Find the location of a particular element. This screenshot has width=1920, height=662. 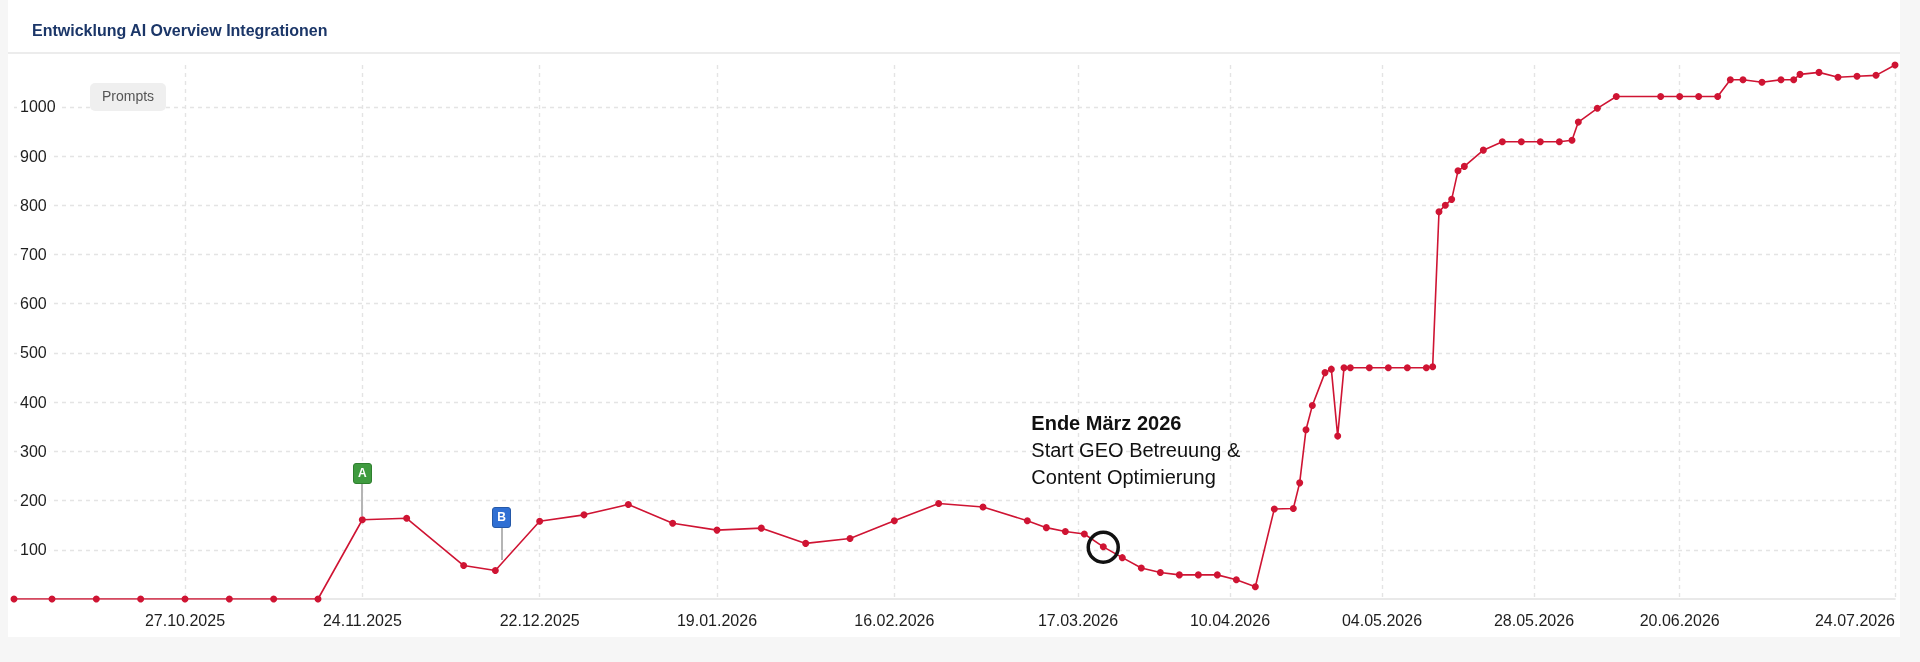

x-tick-label: 24.07.2026 is located at coordinates (1855, 620).